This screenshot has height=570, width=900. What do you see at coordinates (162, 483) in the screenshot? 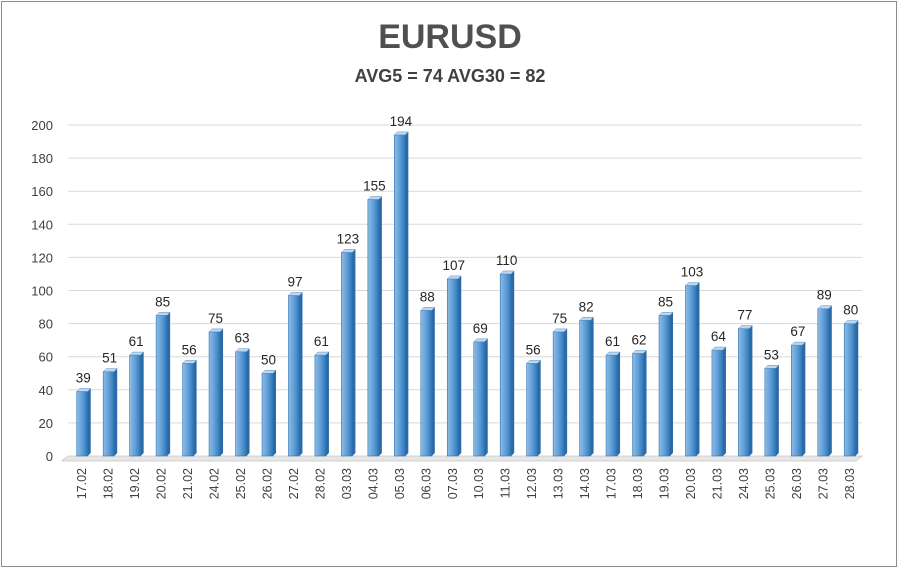
I see `x-tick-label: 20.02` at bounding box center [162, 483].